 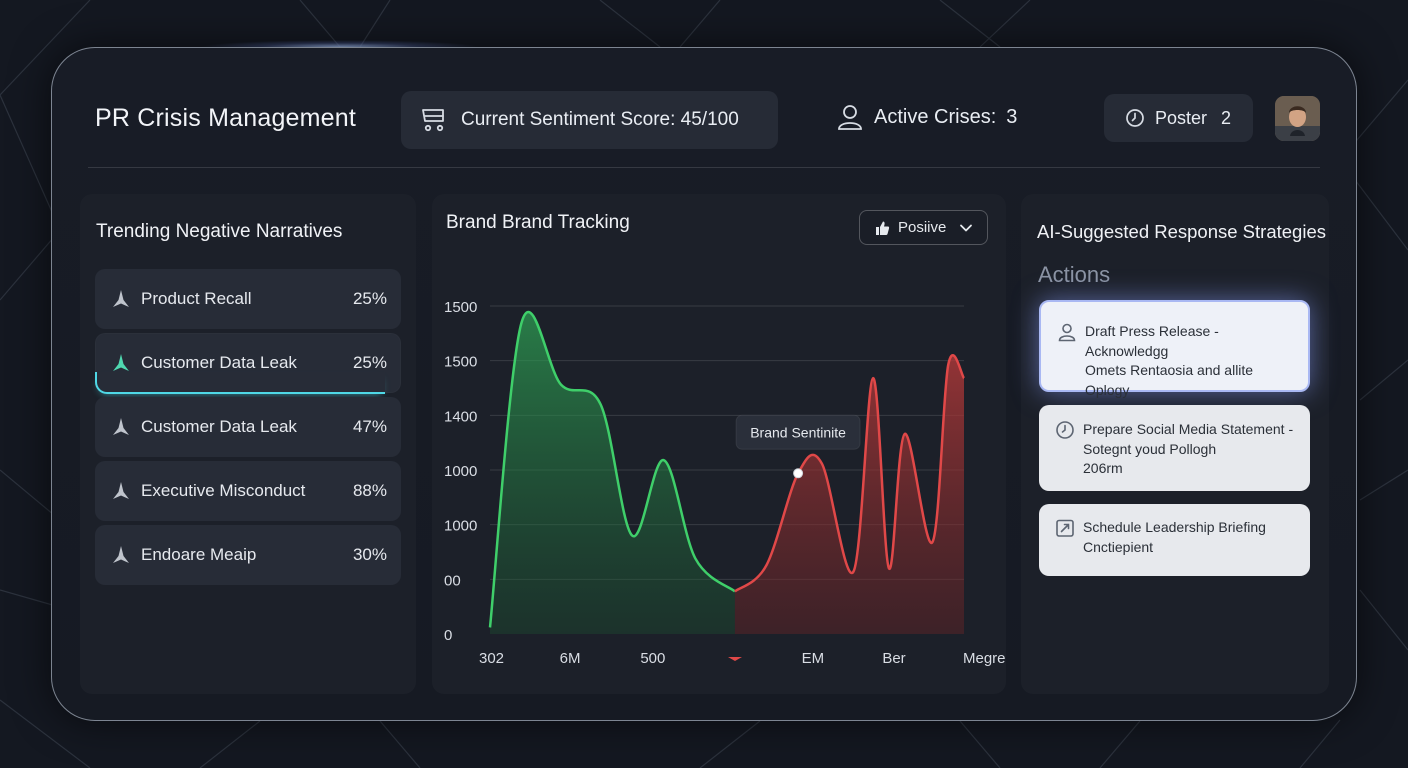 I want to click on narrative-item-endoare-meaip: Endoare Meaip 30%, so click(x=248, y=555).